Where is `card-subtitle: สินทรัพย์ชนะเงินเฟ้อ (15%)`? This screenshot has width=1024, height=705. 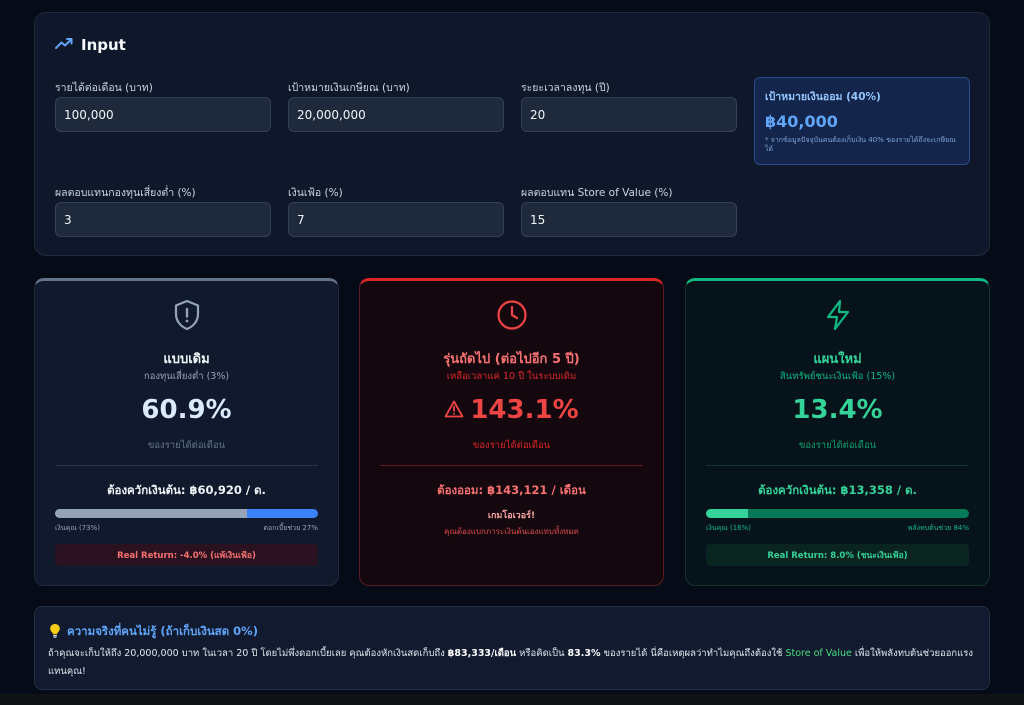 card-subtitle: สินทรัพย์ชนะเงินเฟ้อ (15%) is located at coordinates (837, 376).